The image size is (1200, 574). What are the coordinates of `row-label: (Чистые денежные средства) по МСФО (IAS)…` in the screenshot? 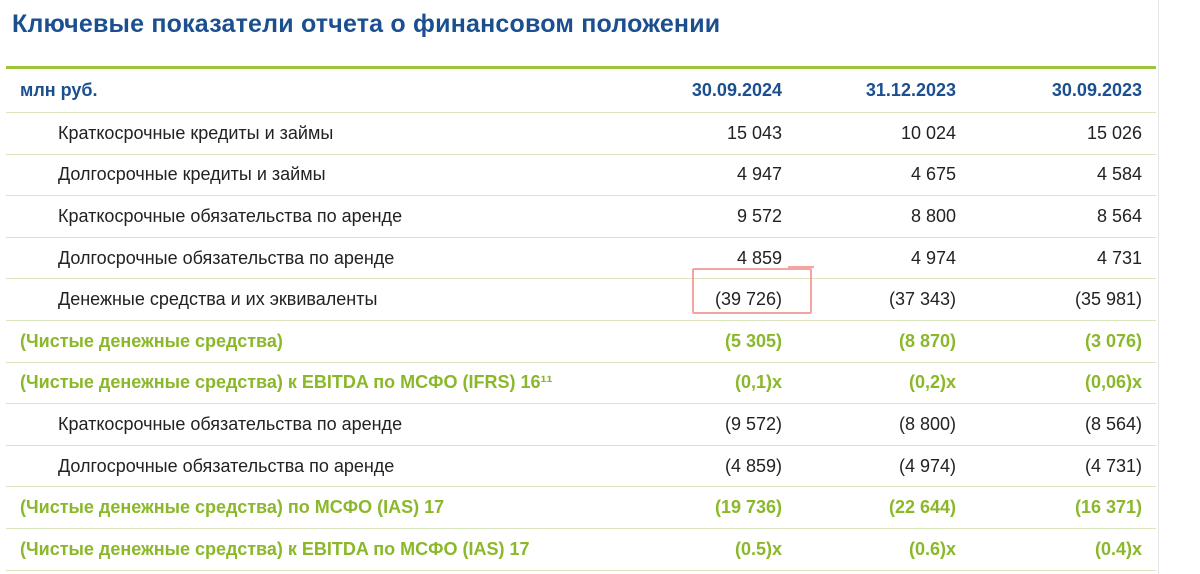 It's located at (232, 507).